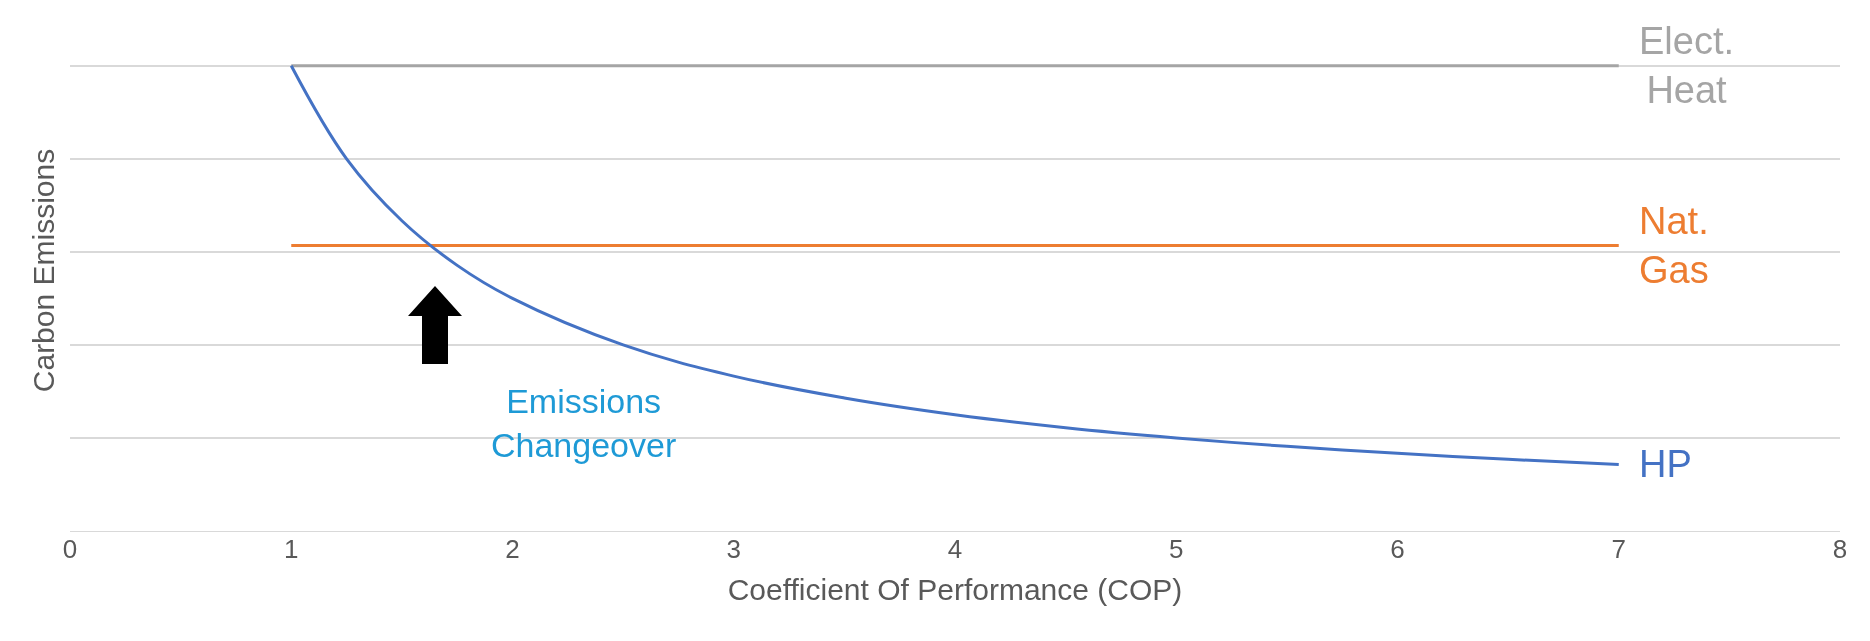  Describe the element at coordinates (955, 589) in the screenshot. I see `x-axis-title: Coefficient Of Performance (COP)` at that location.